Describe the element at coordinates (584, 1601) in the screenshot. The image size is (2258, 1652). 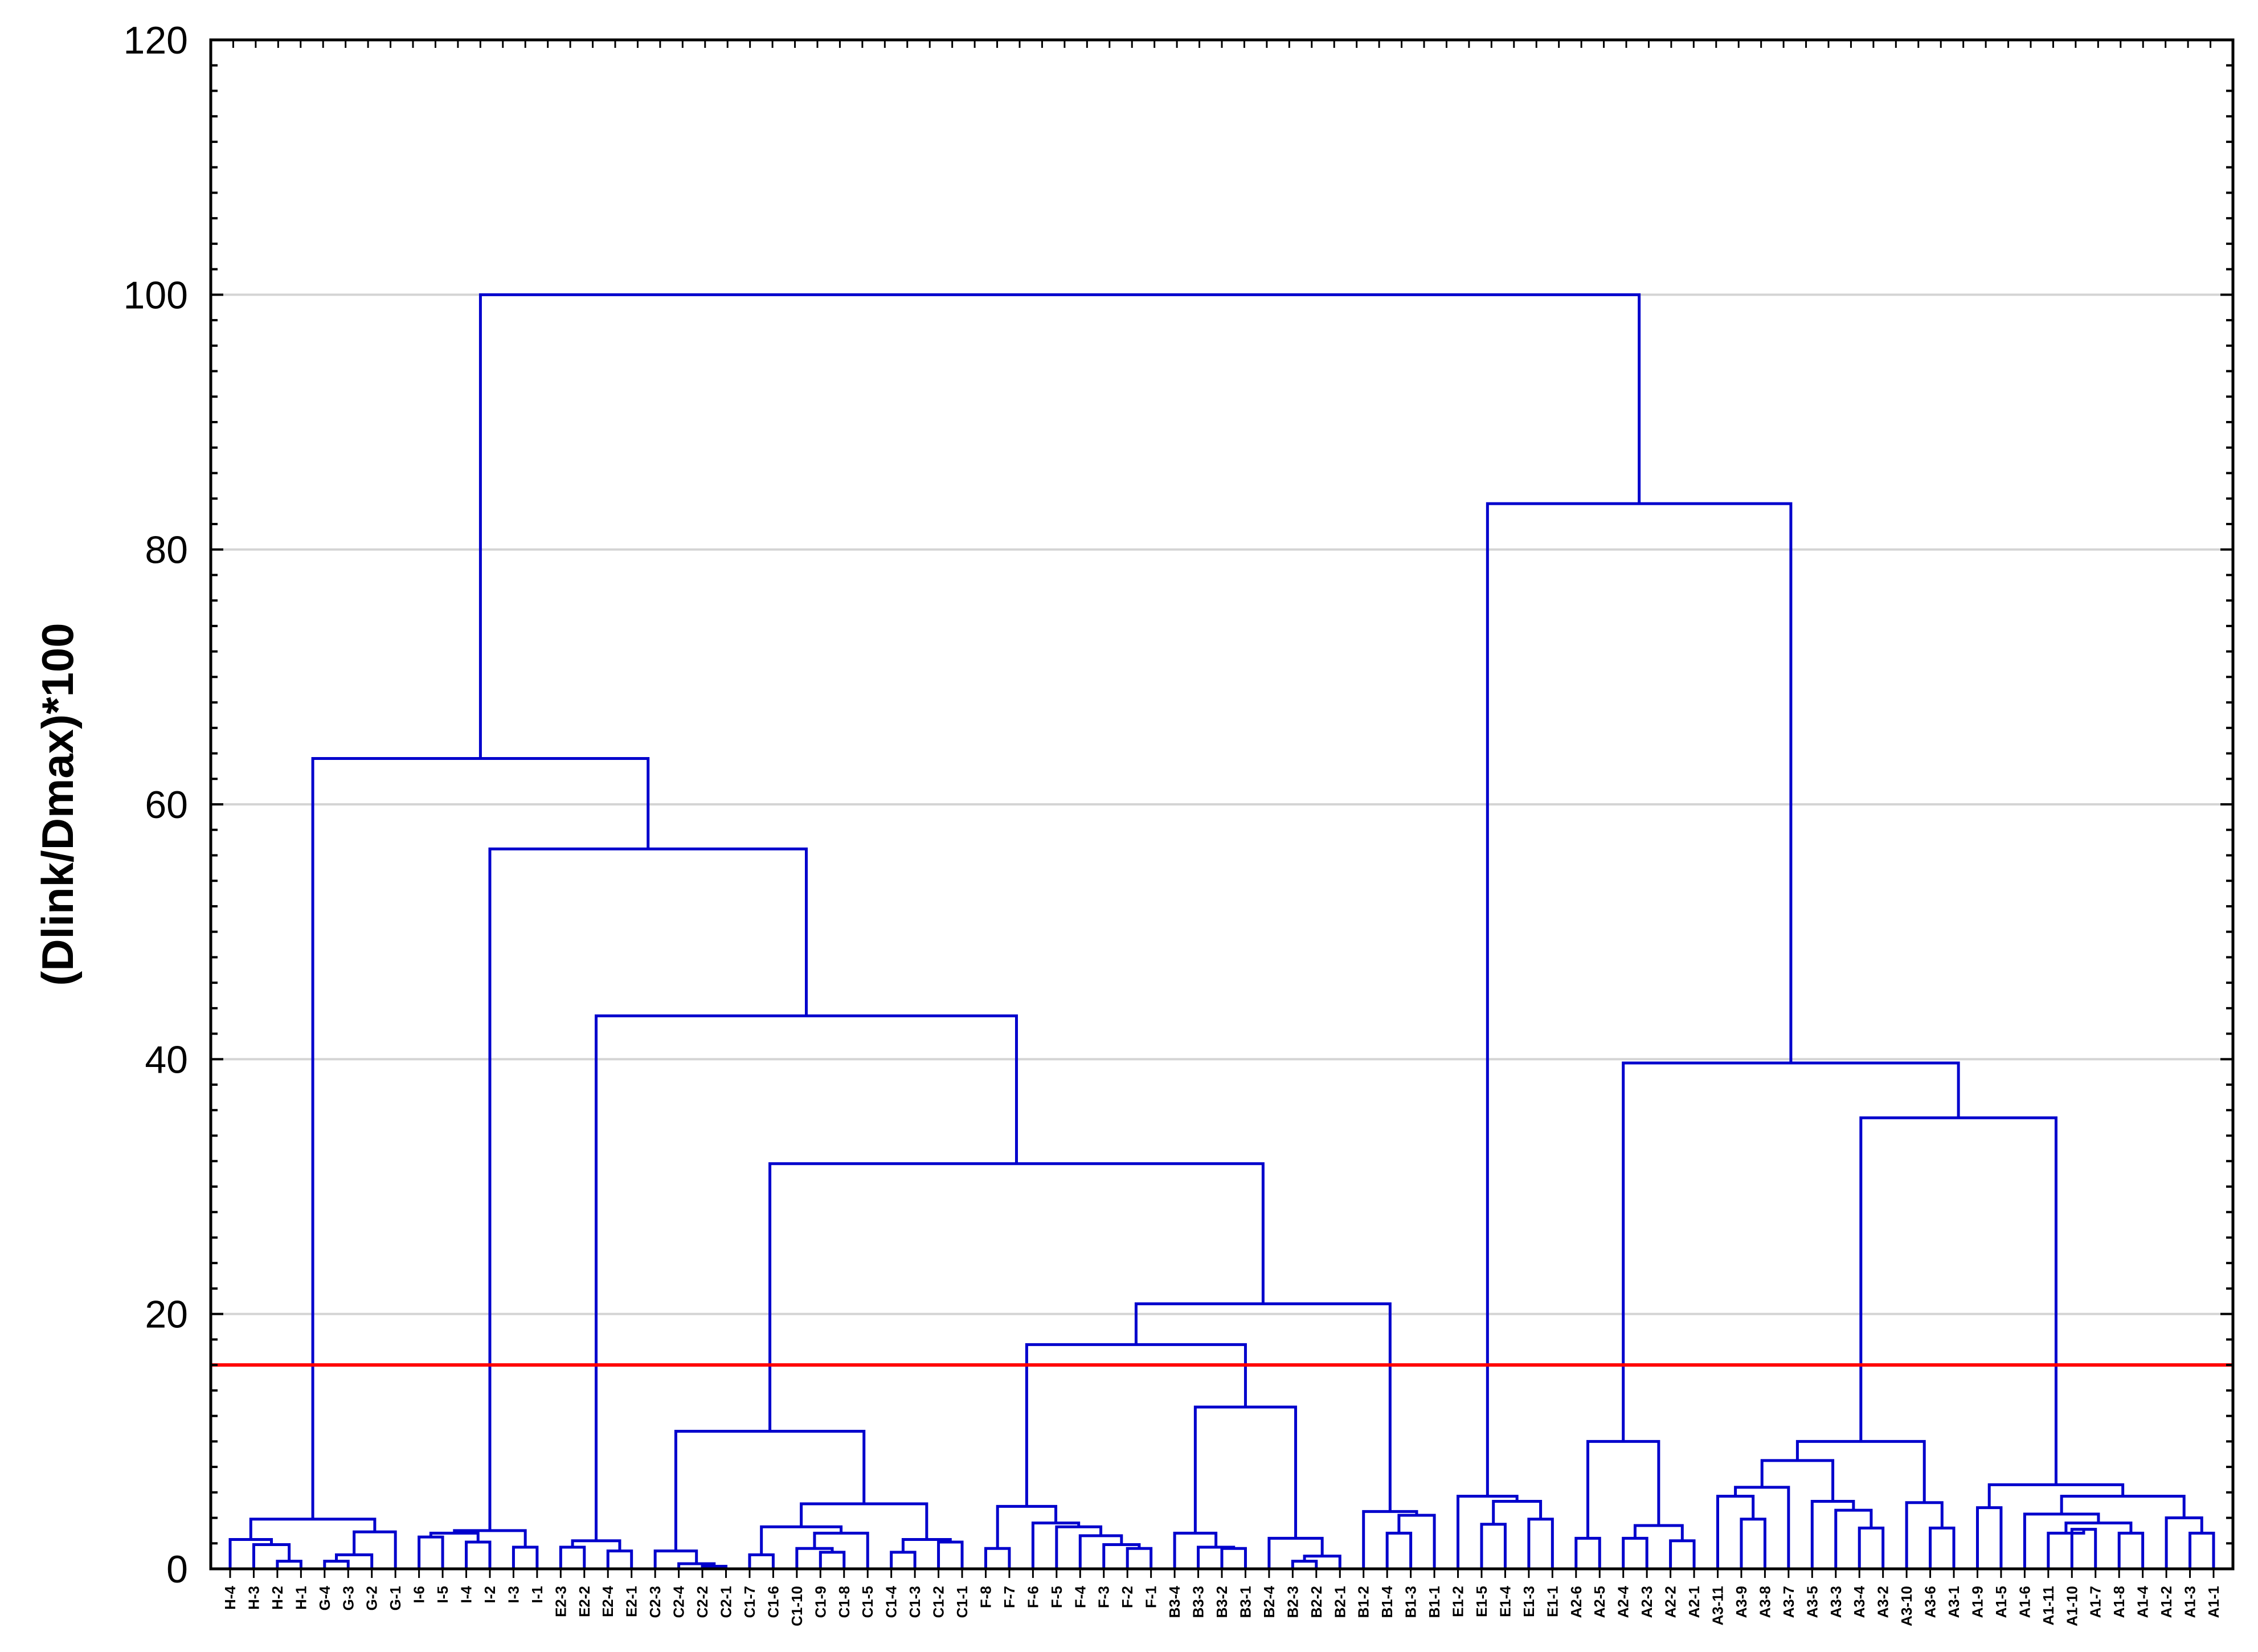
I see `leaf-label: E2-2` at that location.